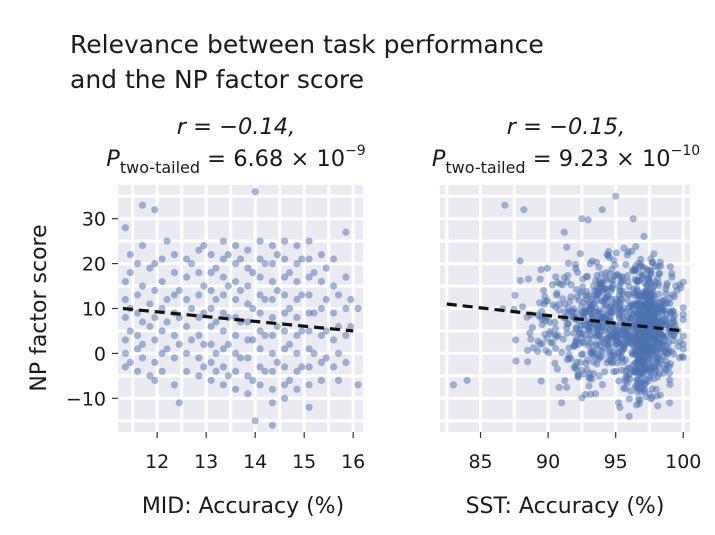  What do you see at coordinates (686, 151) in the screenshot?
I see `right-stat-p-exponent: −10` at bounding box center [686, 151].